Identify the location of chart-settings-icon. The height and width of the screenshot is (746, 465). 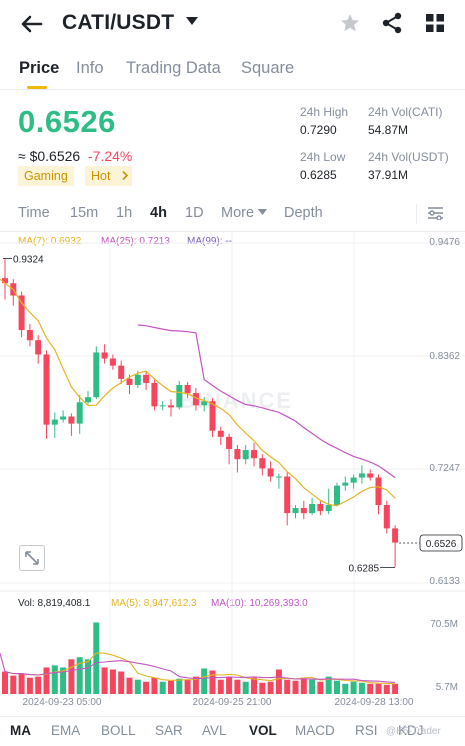
(435, 213).